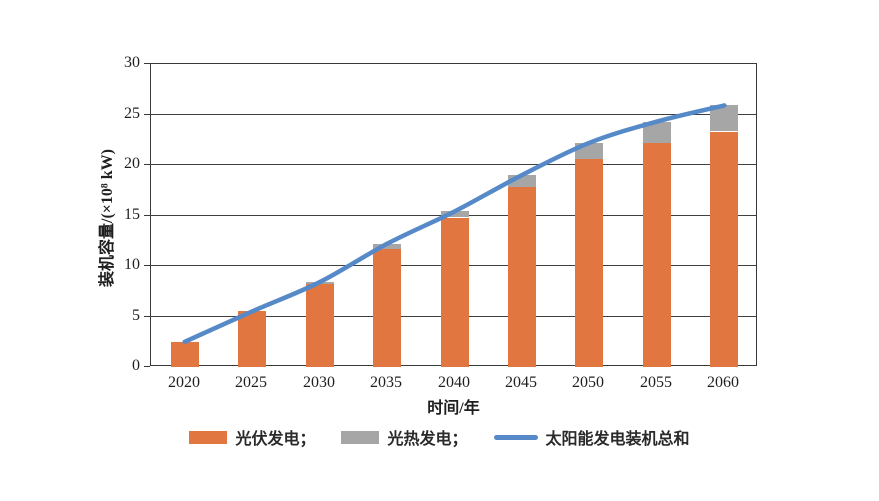  Describe the element at coordinates (723, 382) in the screenshot. I see `x-tick-label-2060: 2060` at that location.